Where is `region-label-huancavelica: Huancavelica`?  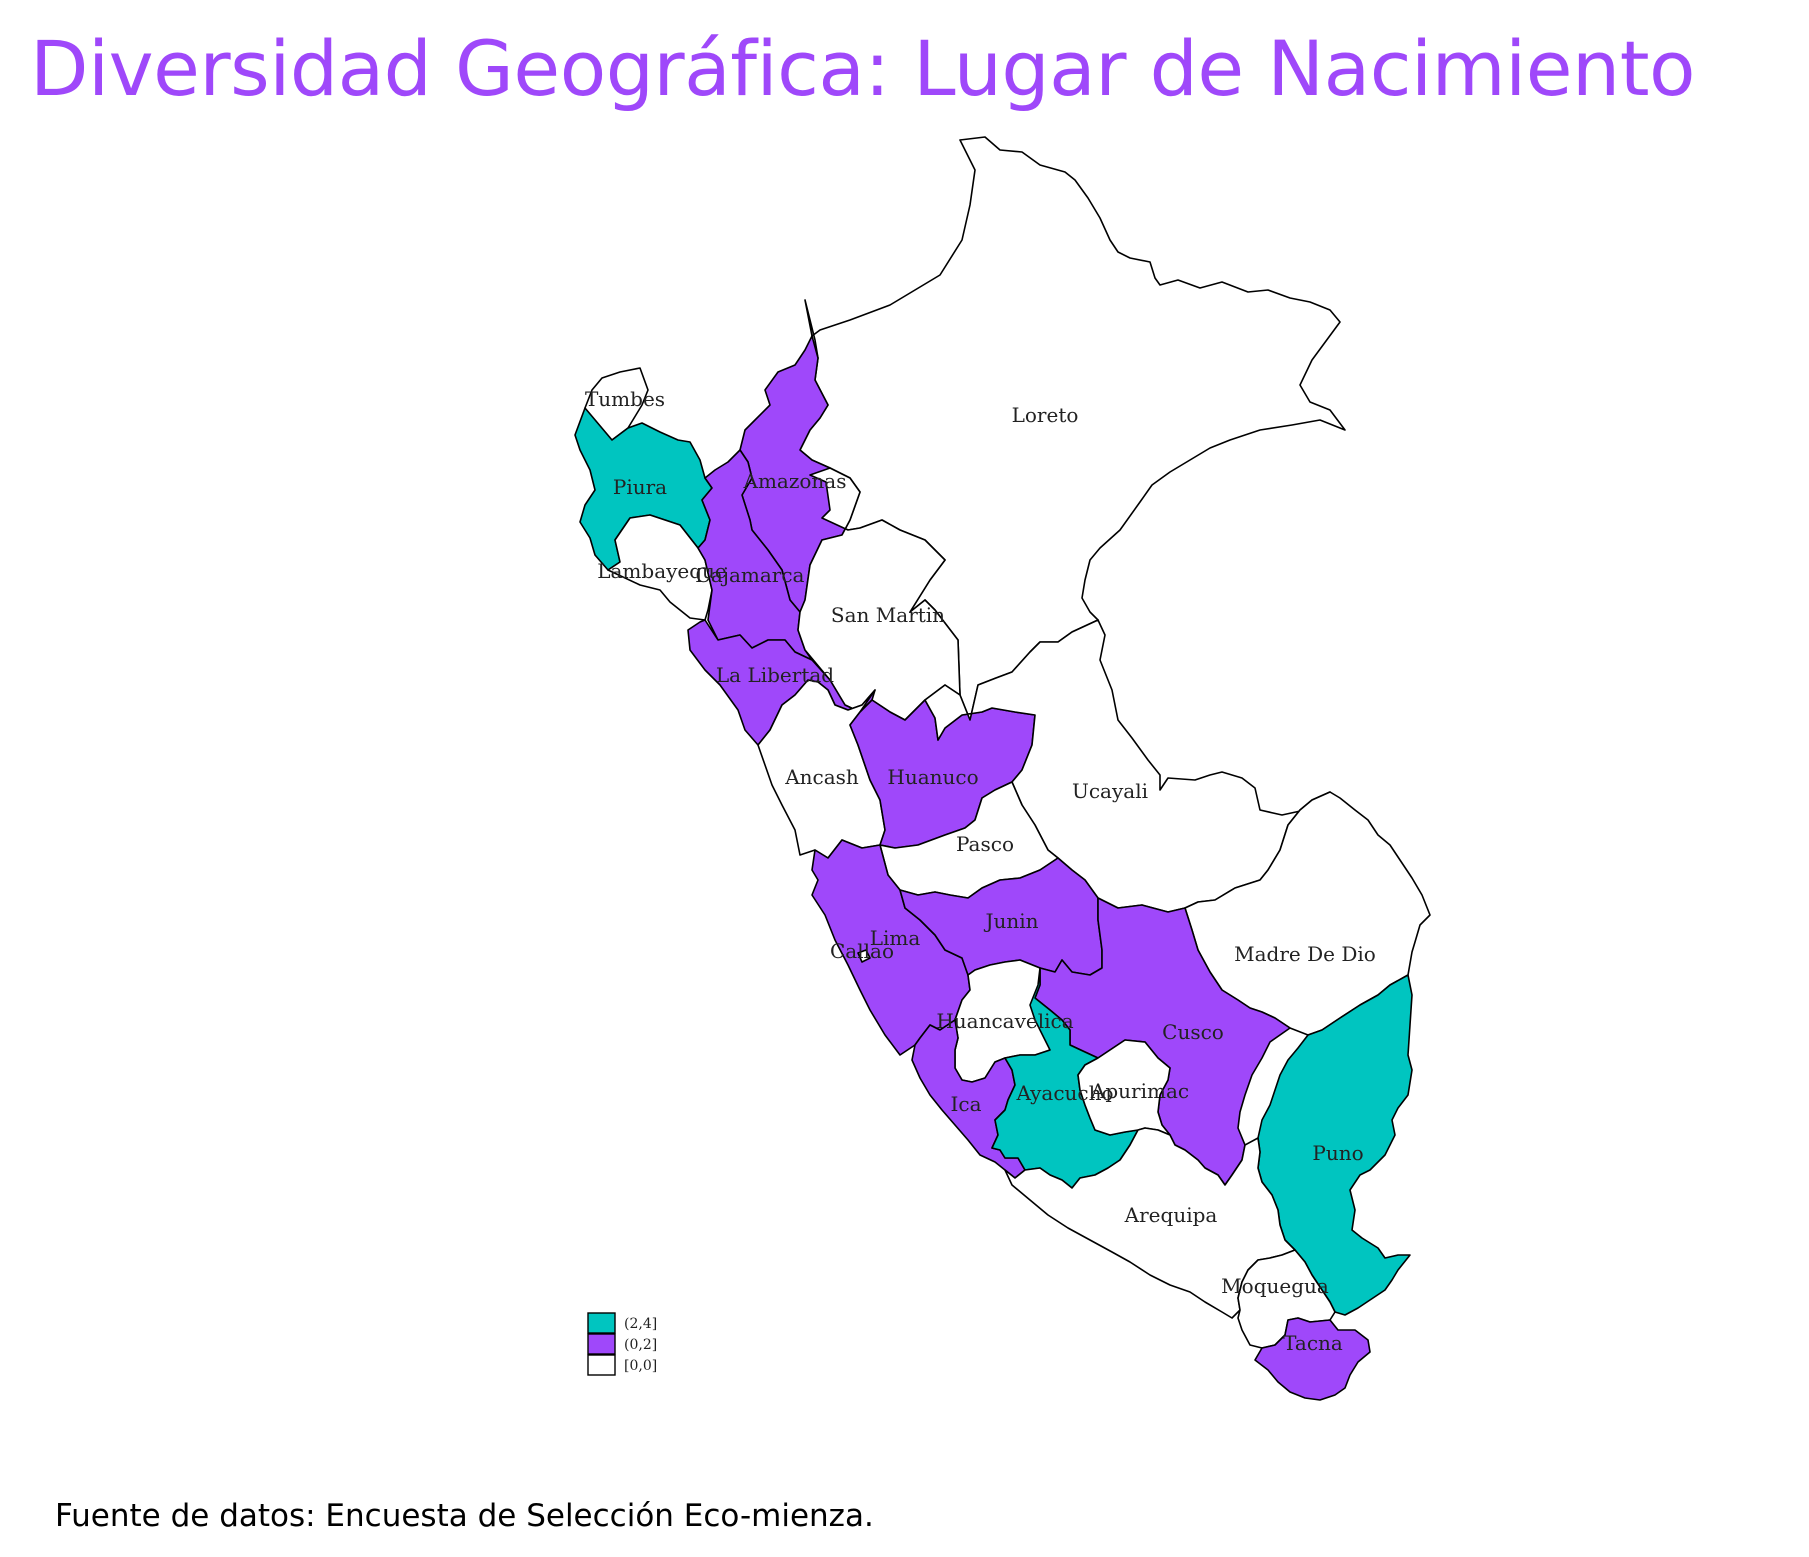 region-label-huancavelica: Huancavelica is located at coordinates (1004, 1021).